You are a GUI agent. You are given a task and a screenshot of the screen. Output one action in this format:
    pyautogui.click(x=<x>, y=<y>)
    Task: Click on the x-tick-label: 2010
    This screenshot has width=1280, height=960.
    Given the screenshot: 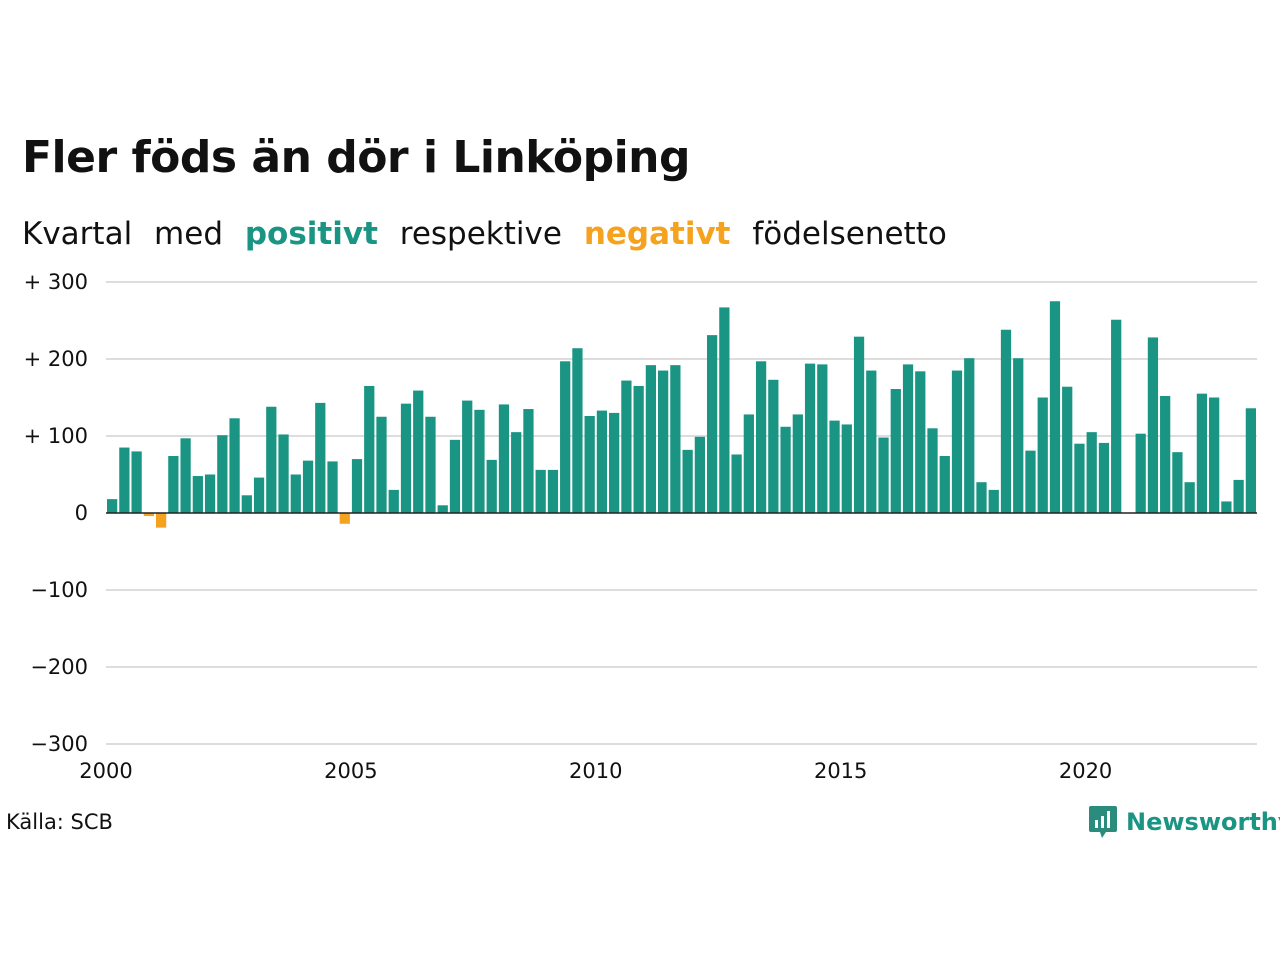 What is the action you would take?
    pyautogui.click(x=595, y=771)
    